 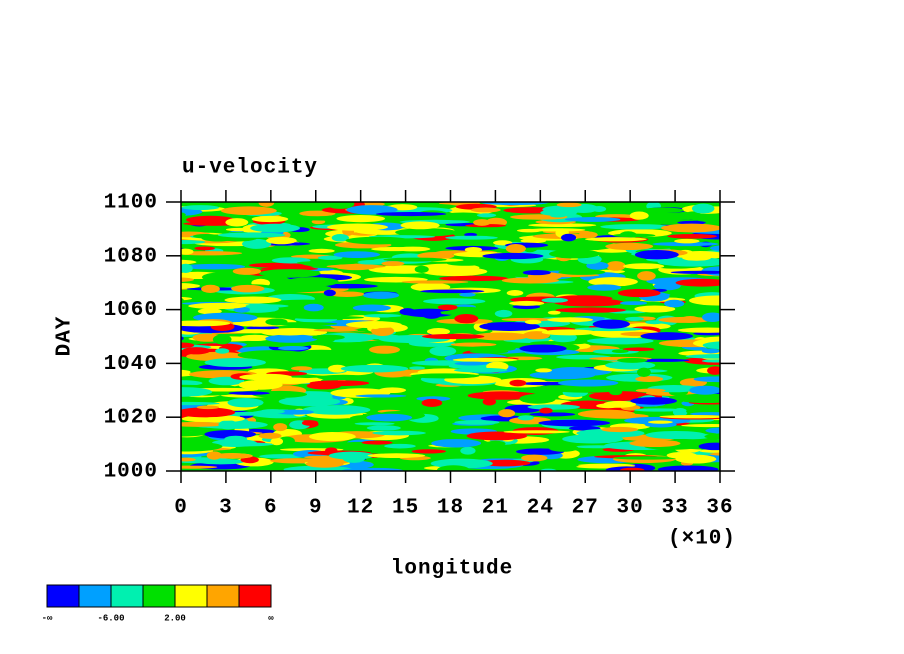 What do you see at coordinates (181, 508) in the screenshot?
I see `x-tick-label: 0` at bounding box center [181, 508].